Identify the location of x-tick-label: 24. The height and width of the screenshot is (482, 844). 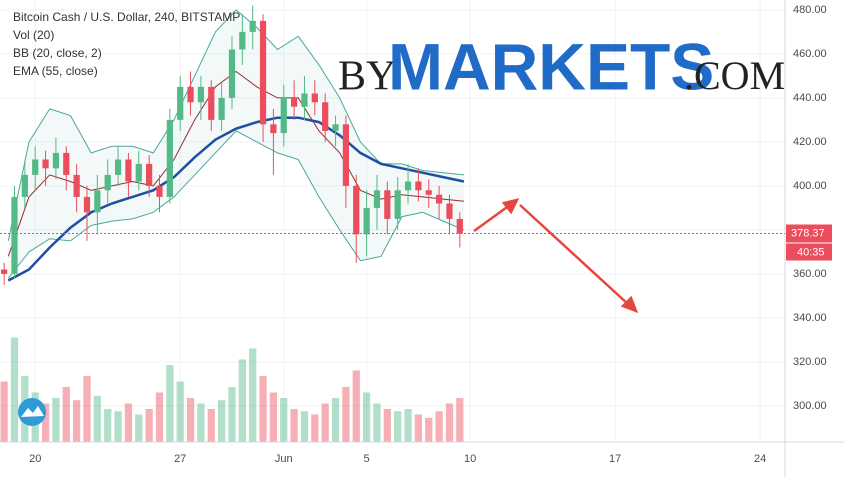
(760, 459).